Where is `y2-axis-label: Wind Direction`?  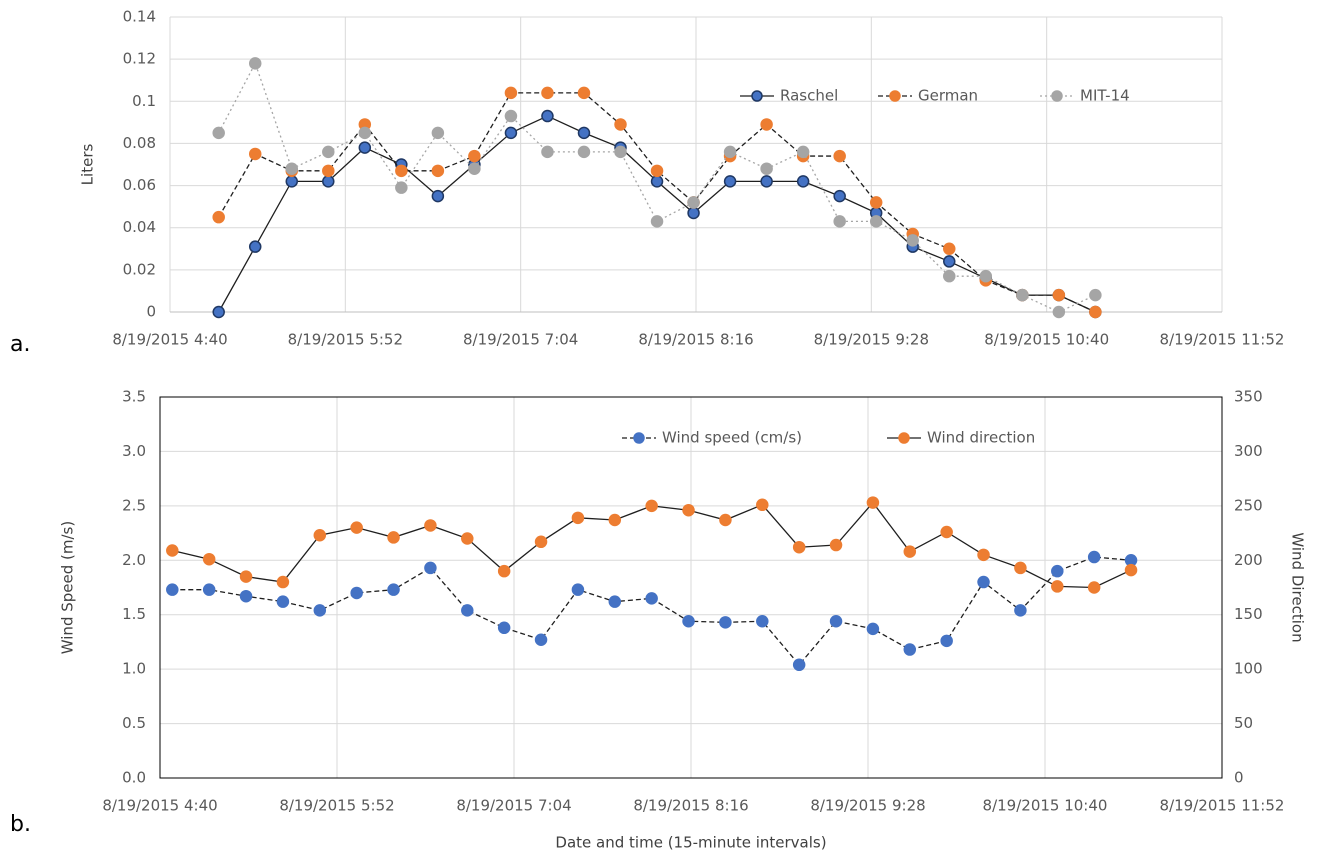
y2-axis-label: Wind Direction is located at coordinates (1298, 587).